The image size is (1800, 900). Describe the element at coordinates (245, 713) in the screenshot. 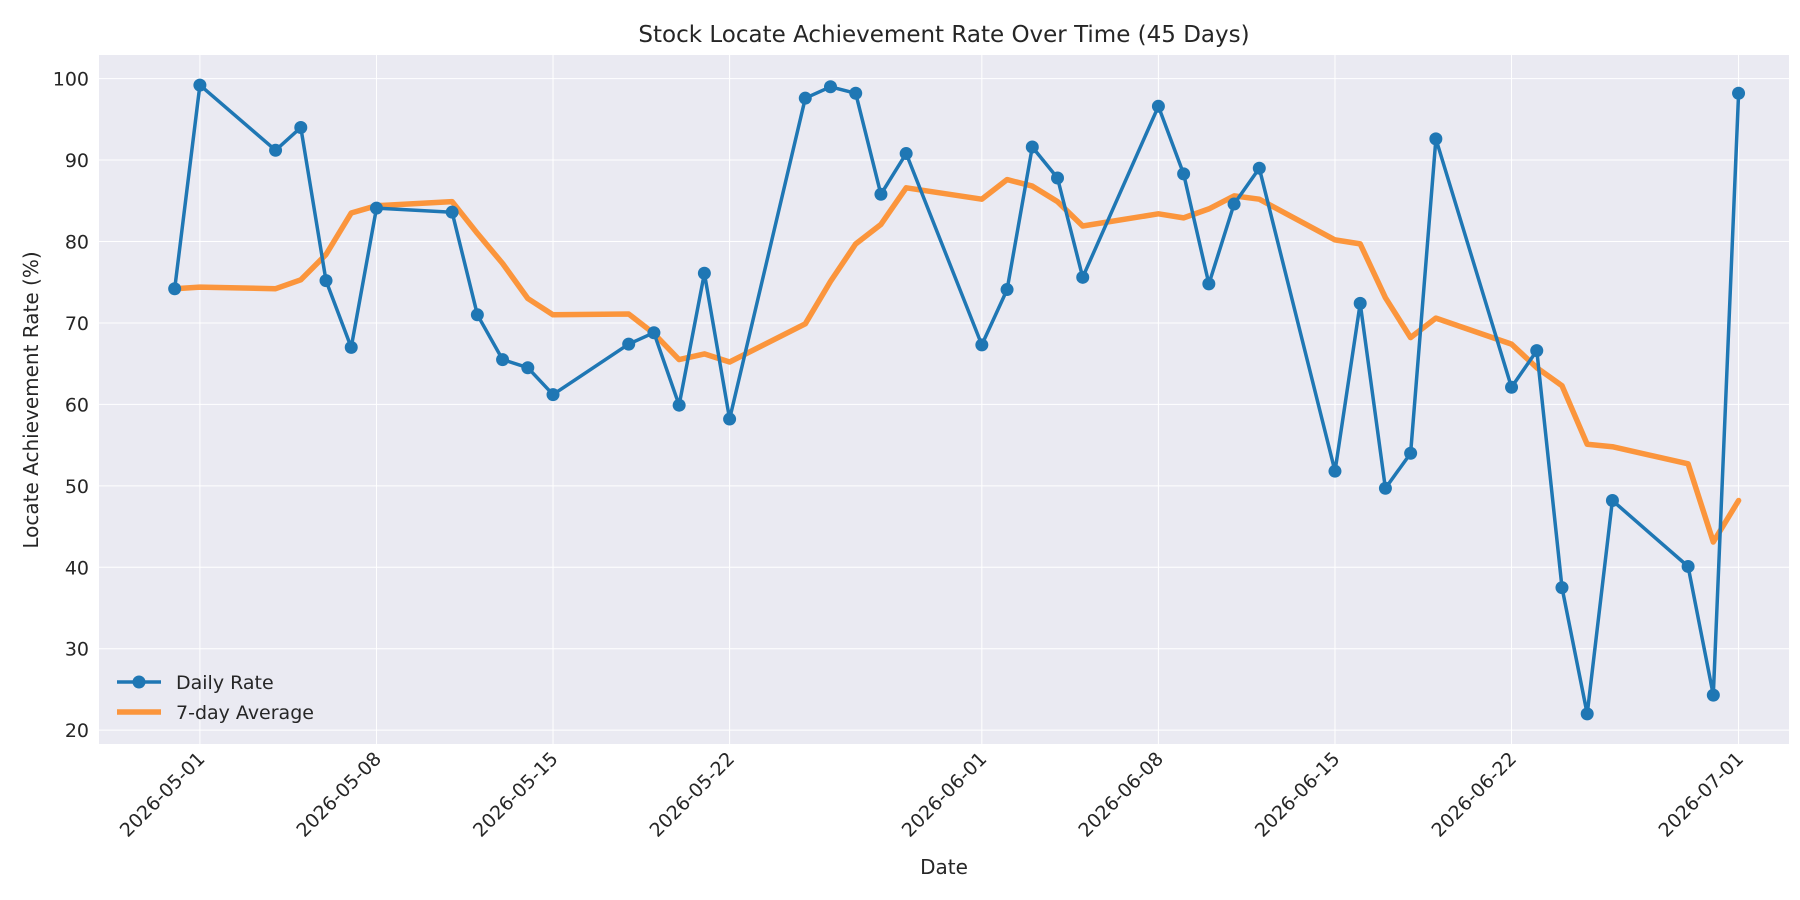

I see `legend-label-7-day-average: 7-day Average` at that location.